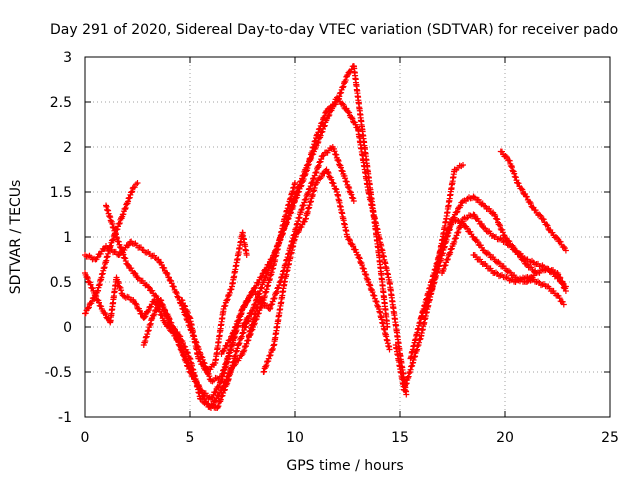  What do you see at coordinates (65, 418) in the screenshot?
I see `y-tick-label: -1` at bounding box center [65, 418].